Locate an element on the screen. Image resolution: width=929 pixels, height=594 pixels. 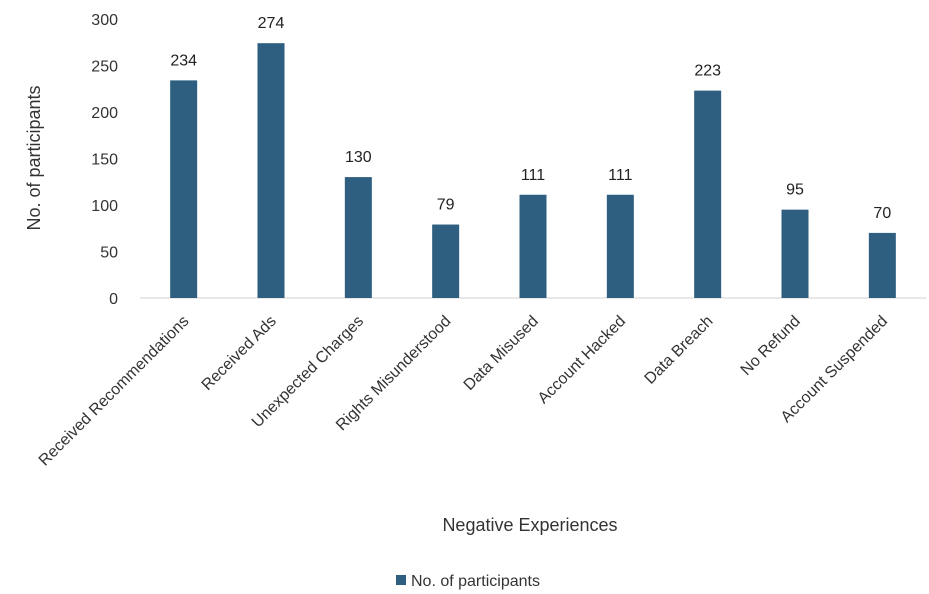
x-tick-label: Data Breach is located at coordinates (679, 350).